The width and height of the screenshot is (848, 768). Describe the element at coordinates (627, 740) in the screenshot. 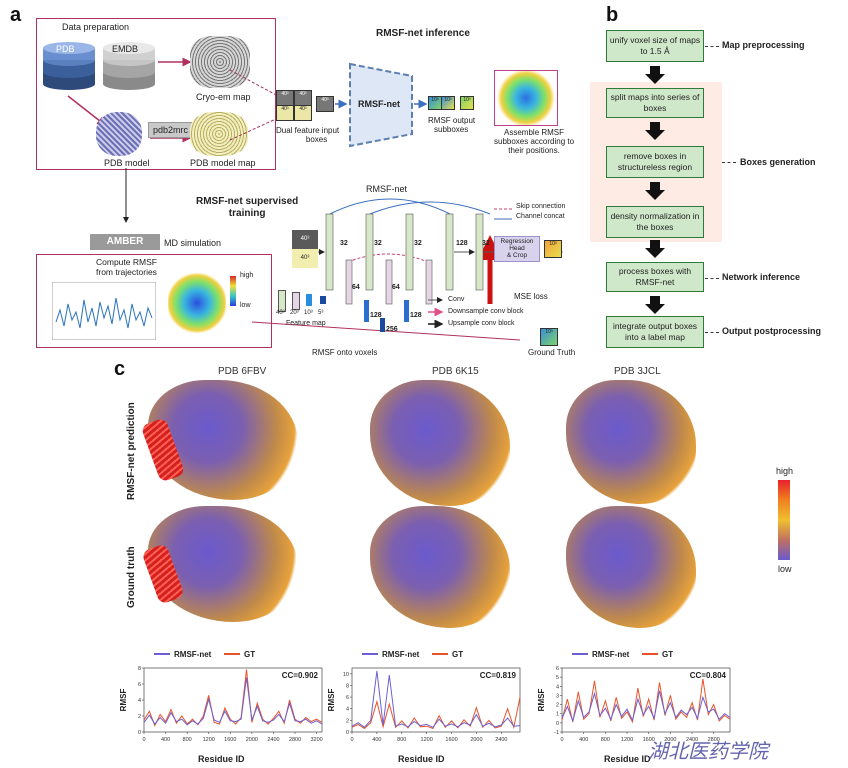

I see `x-tick-label: 1200` at that location.